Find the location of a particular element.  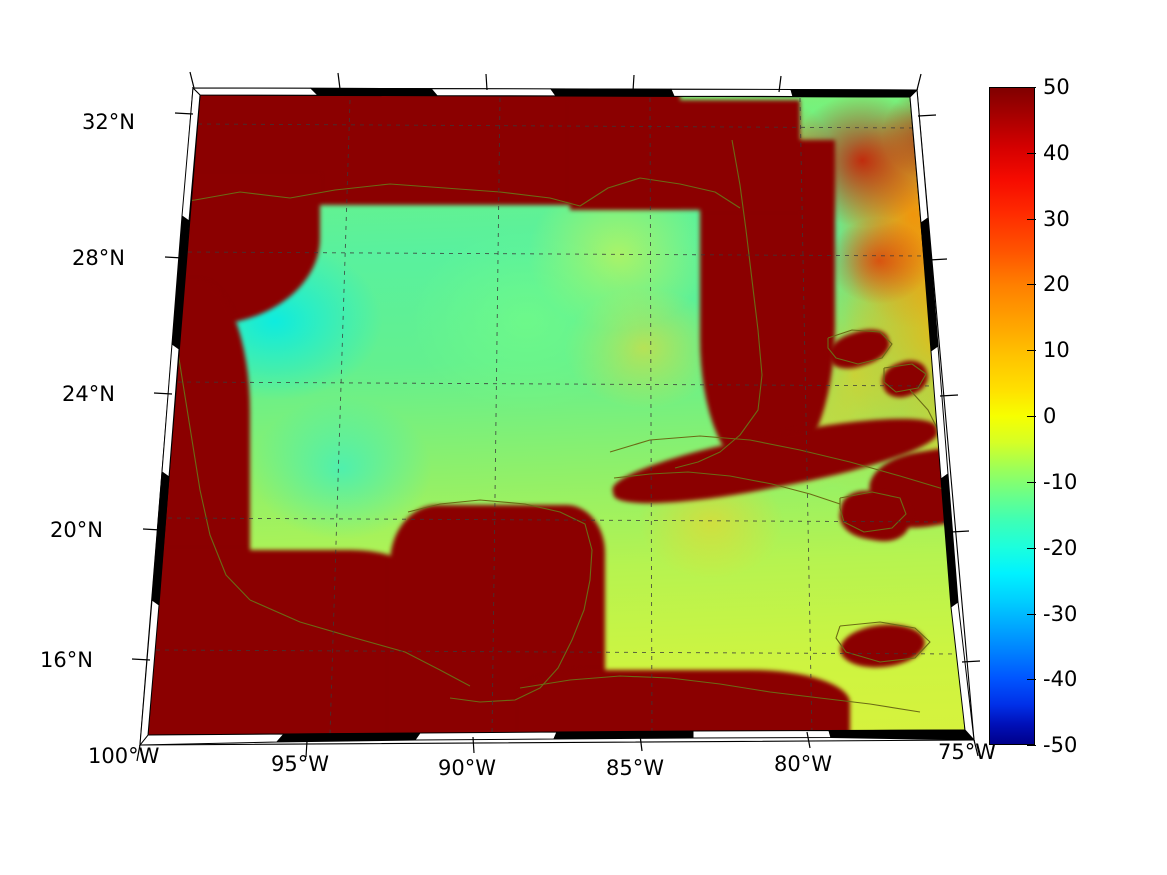

lon-tick-label-85w: 85°W is located at coordinates (635, 768).